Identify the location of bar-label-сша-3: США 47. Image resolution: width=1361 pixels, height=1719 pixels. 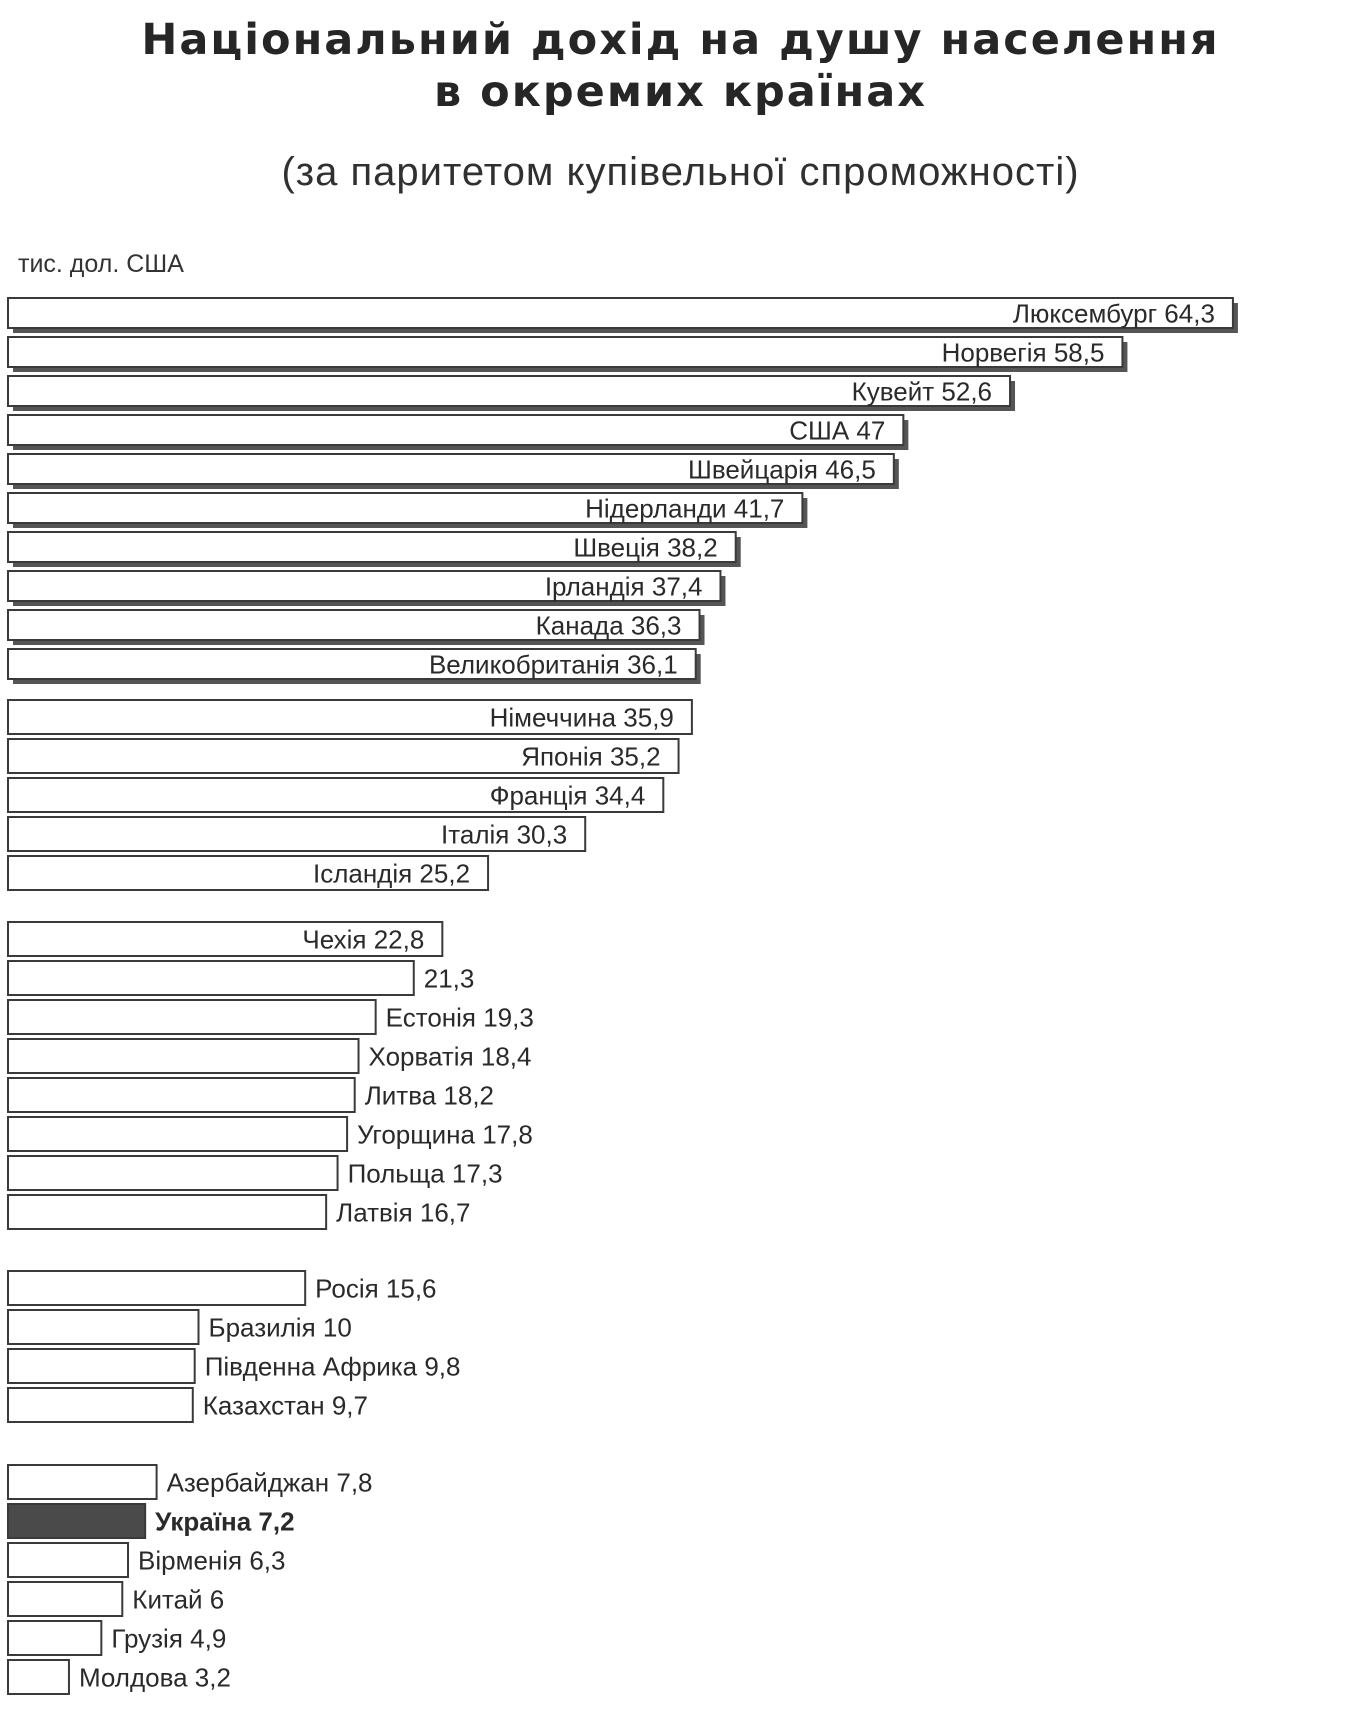
(837, 430).